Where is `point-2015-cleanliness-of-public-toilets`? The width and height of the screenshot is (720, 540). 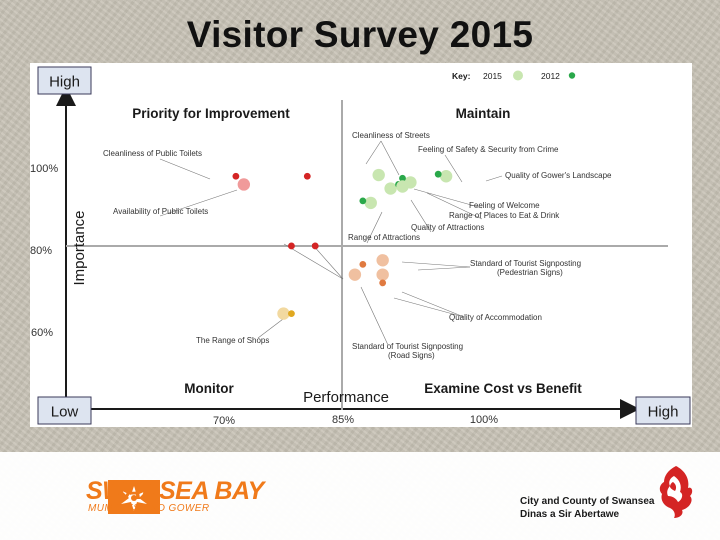 point-2015-cleanliness-of-public-toilets is located at coordinates (244, 184).